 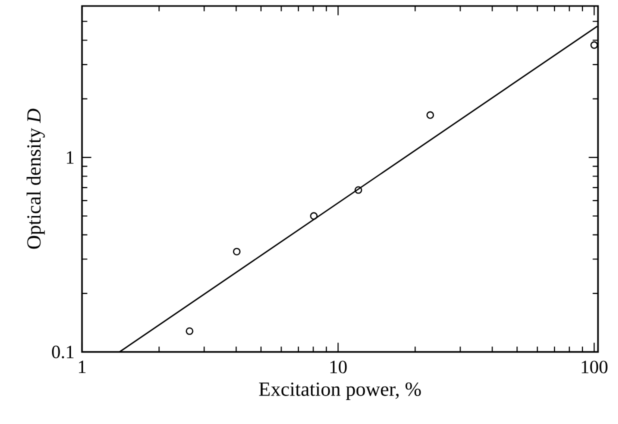 I want to click on x-tick-label: 10, so click(x=338, y=367).